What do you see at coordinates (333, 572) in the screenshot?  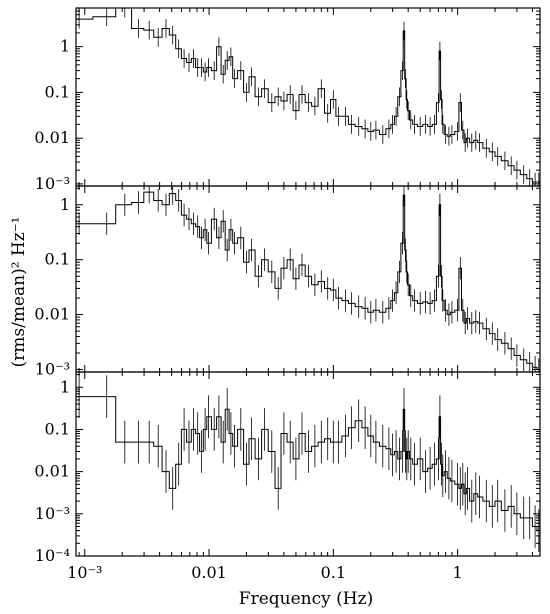 I see `x-tick-label: 0.1` at bounding box center [333, 572].